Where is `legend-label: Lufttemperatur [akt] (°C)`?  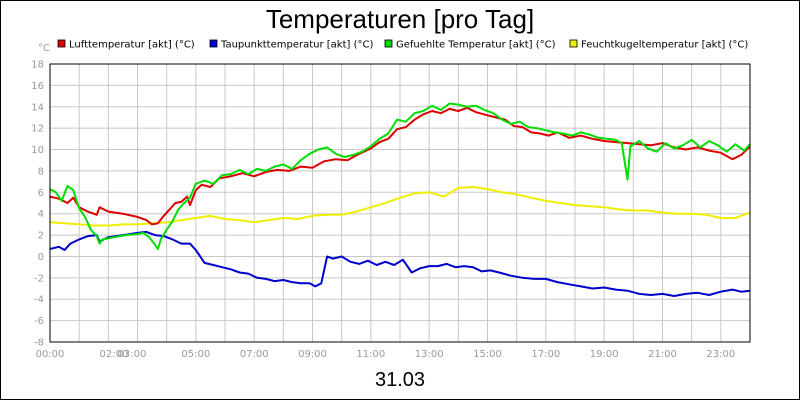 legend-label: Lufttemperatur [akt] (°C) is located at coordinates (132, 45).